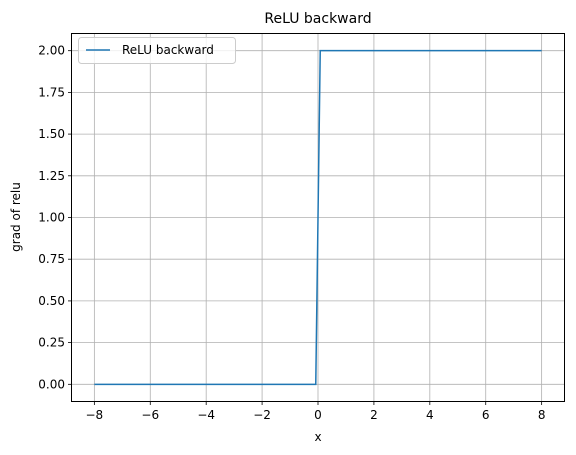  I want to click on y-tick-label: 1.00, so click(51, 218).